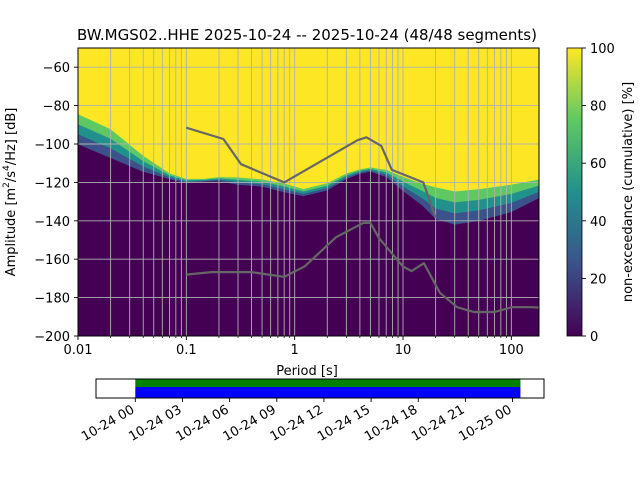 This screenshot has width=640, height=480. I want to click on coverage-tick-label: 10-24 15, so click(344, 423).